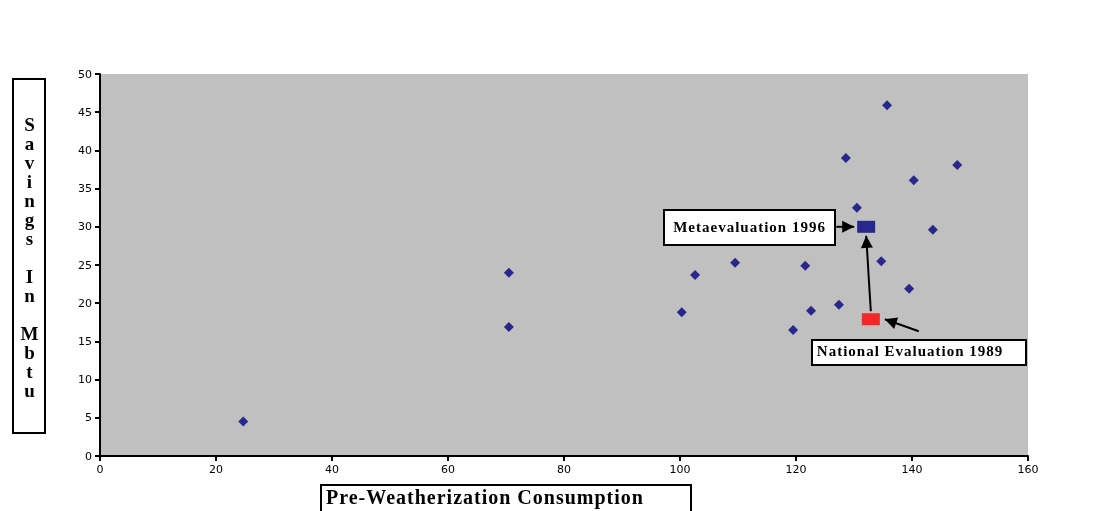  Describe the element at coordinates (680, 469) in the screenshot. I see `x-tick-label: 100` at that location.